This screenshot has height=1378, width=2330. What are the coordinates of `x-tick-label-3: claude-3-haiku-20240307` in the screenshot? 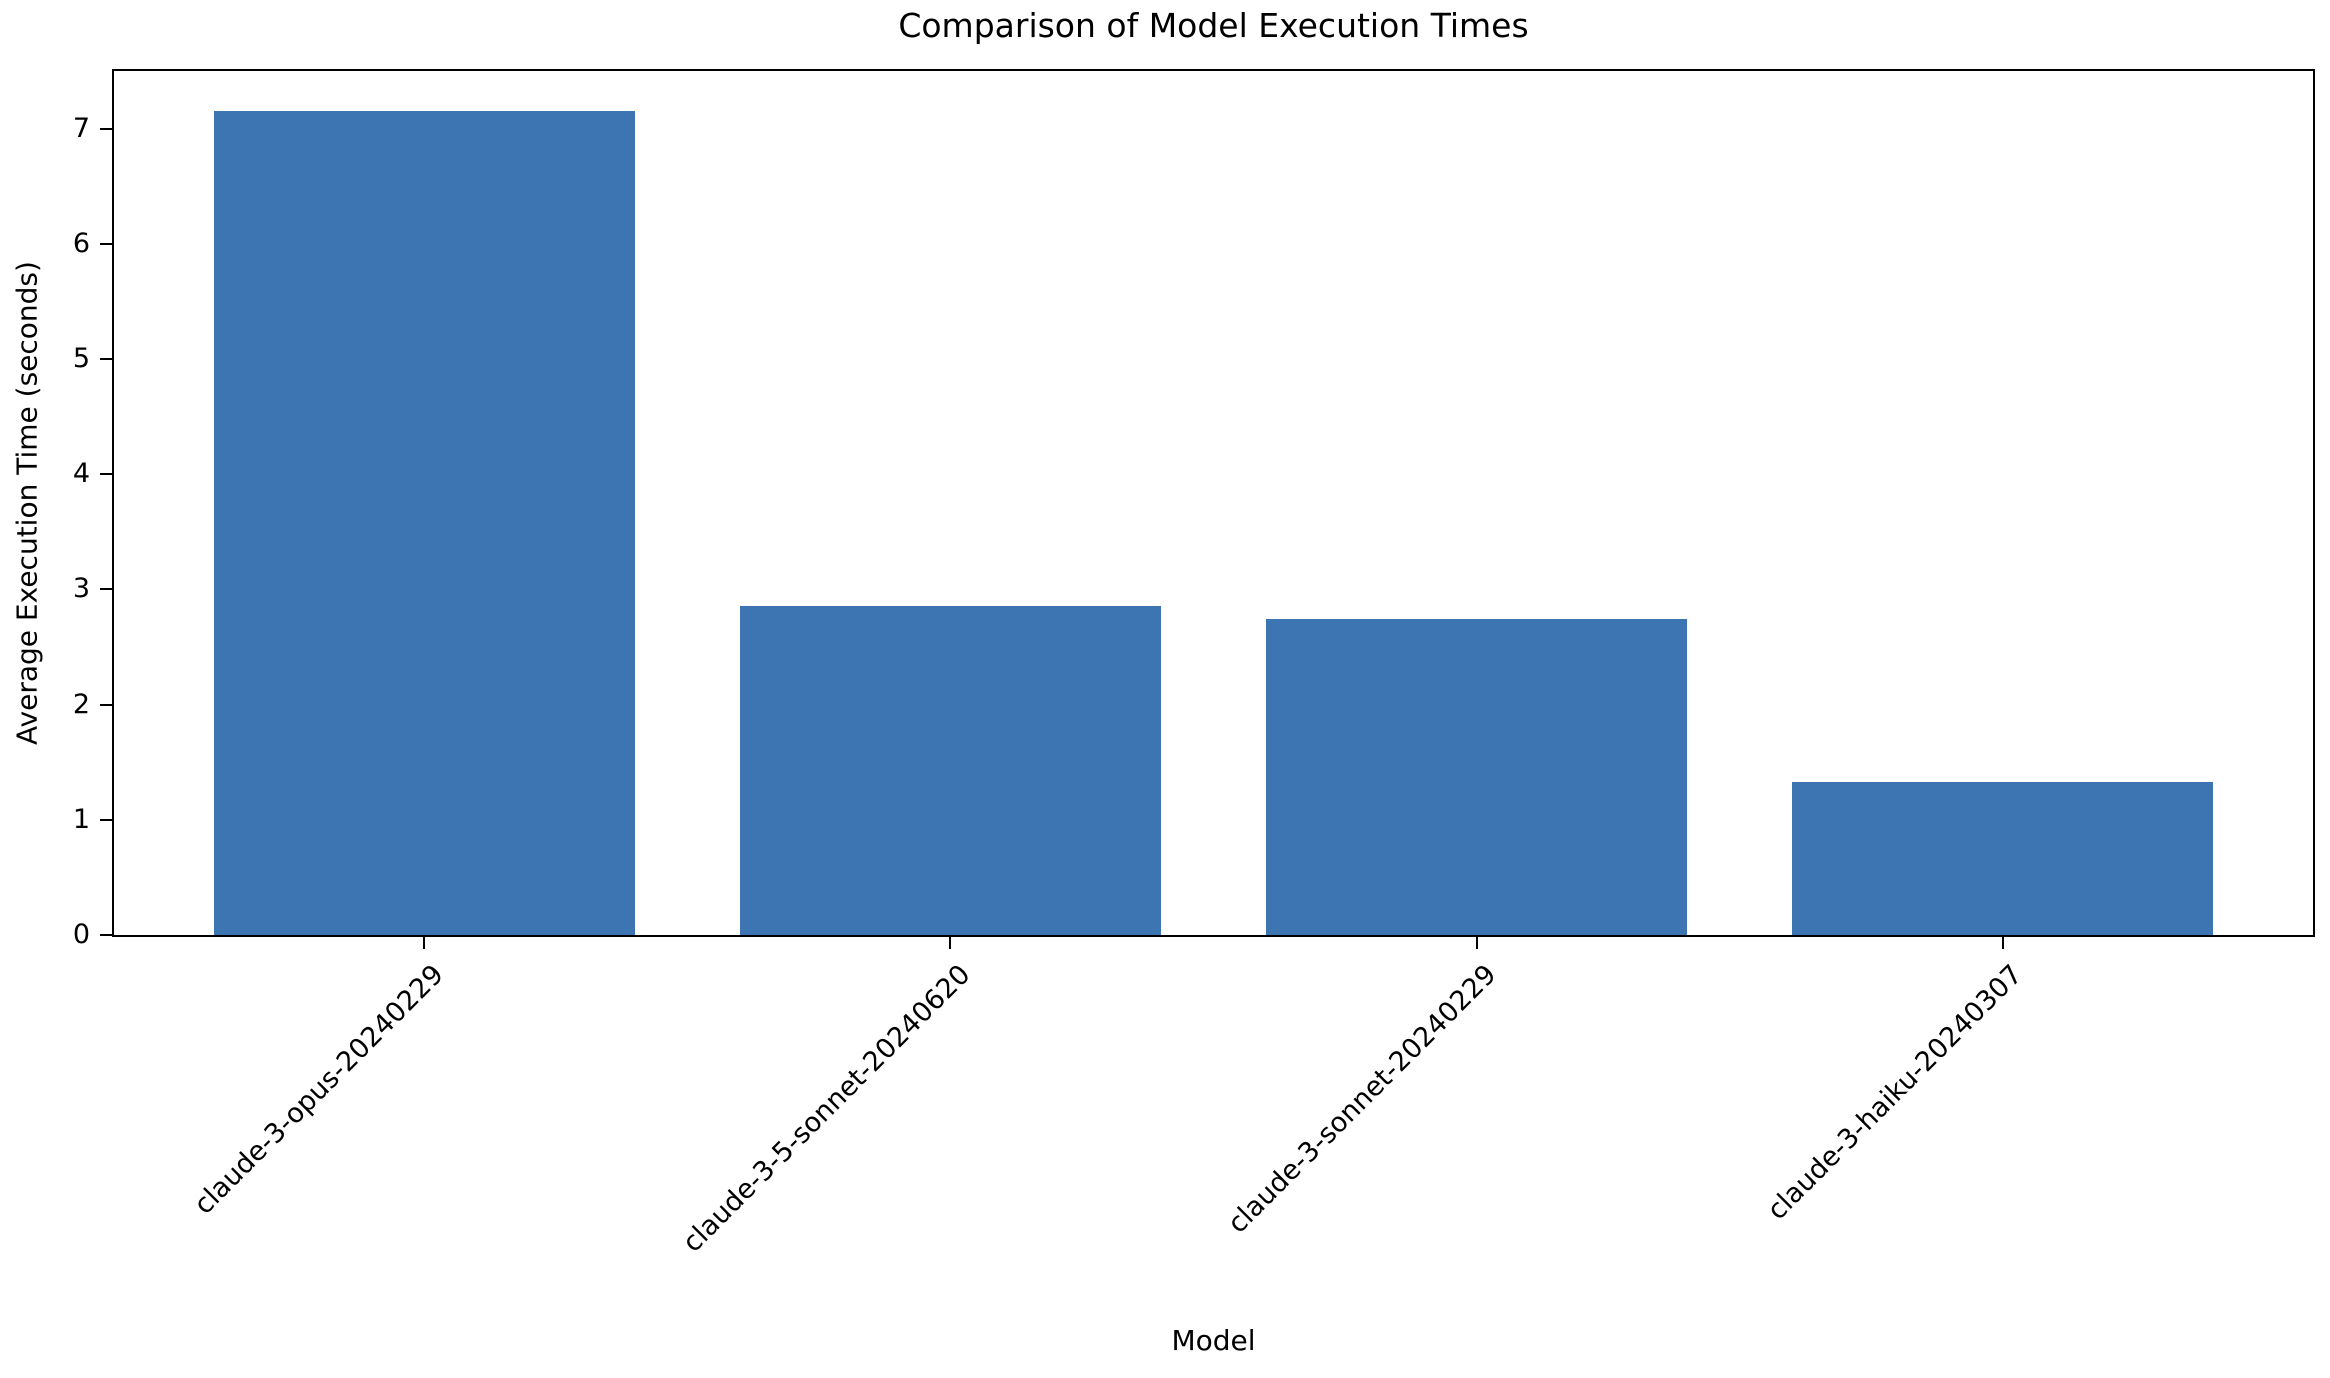 It's located at (1895, 1093).